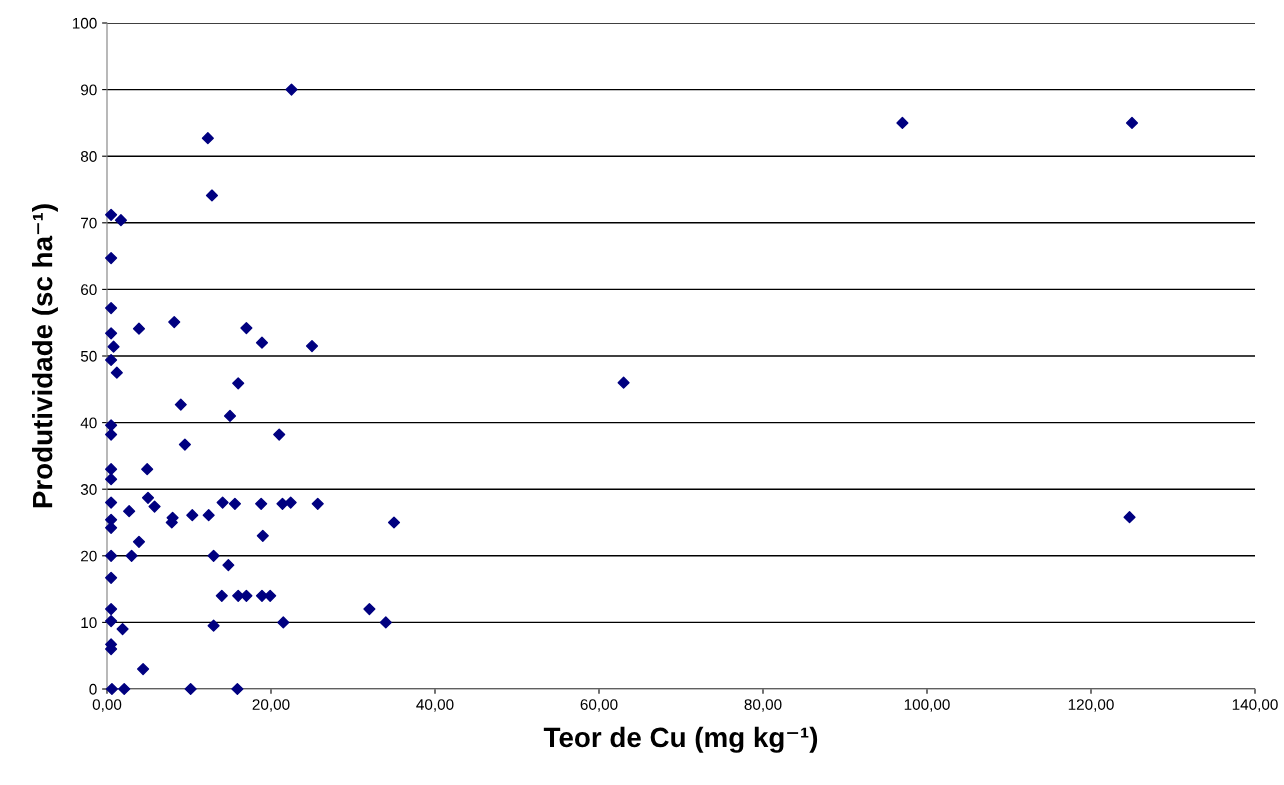  What do you see at coordinates (680, 739) in the screenshot?
I see `x-axis-title: Teor de Cu (mg kg⁻¹)` at bounding box center [680, 739].